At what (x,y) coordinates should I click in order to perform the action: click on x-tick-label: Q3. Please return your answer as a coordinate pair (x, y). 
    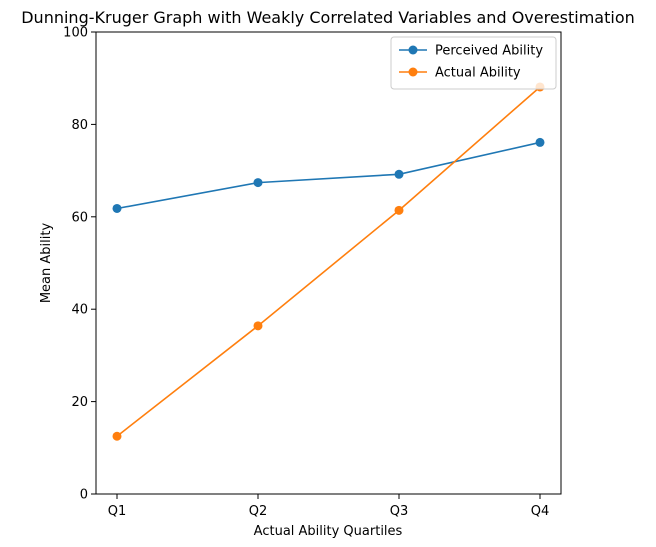
    Looking at the image, I should click on (399, 511).